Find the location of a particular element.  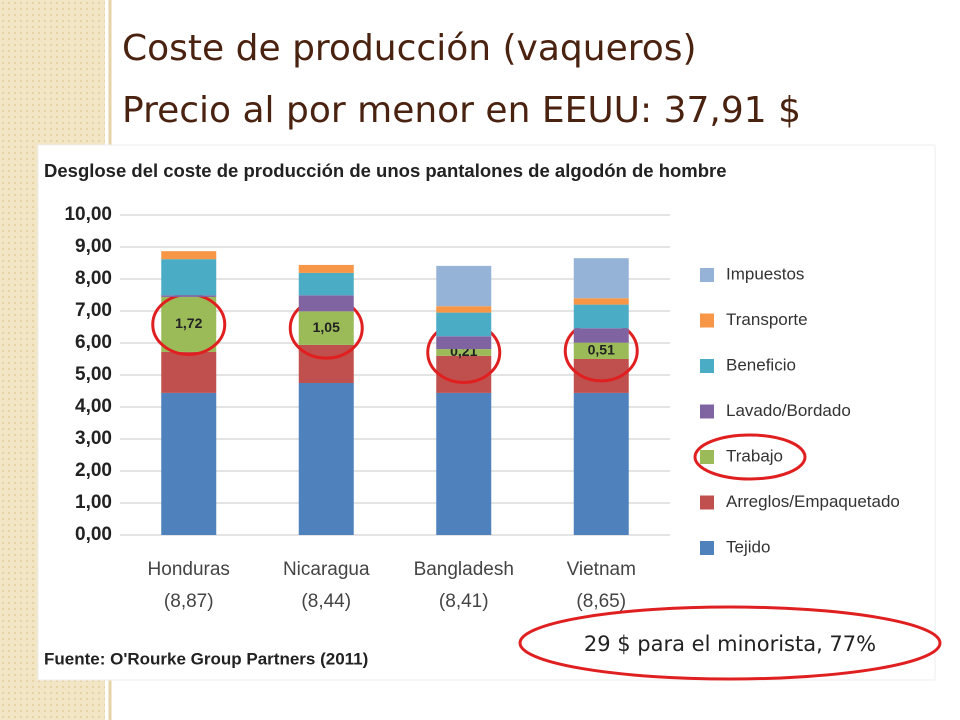

slide-title: Precio al por menor en EEUU: 37,91 $ is located at coordinates (461, 110).